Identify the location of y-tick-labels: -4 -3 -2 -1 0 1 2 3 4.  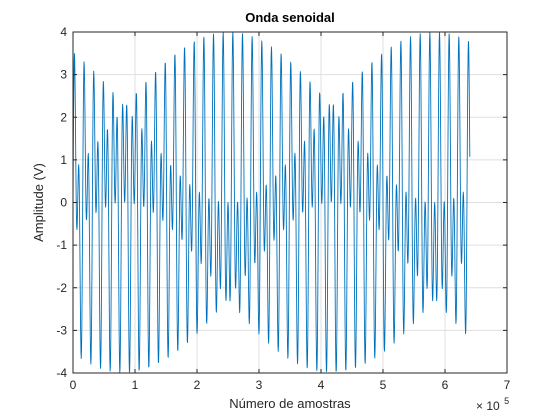
(61, 202).